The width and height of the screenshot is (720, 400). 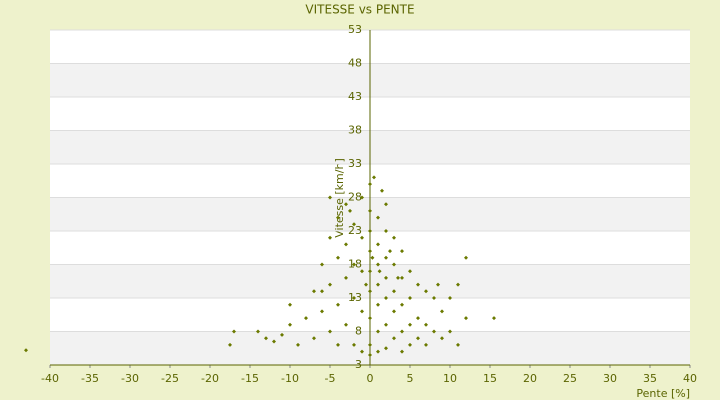 I want to click on y-tick-label: 38, so click(x=355, y=130).